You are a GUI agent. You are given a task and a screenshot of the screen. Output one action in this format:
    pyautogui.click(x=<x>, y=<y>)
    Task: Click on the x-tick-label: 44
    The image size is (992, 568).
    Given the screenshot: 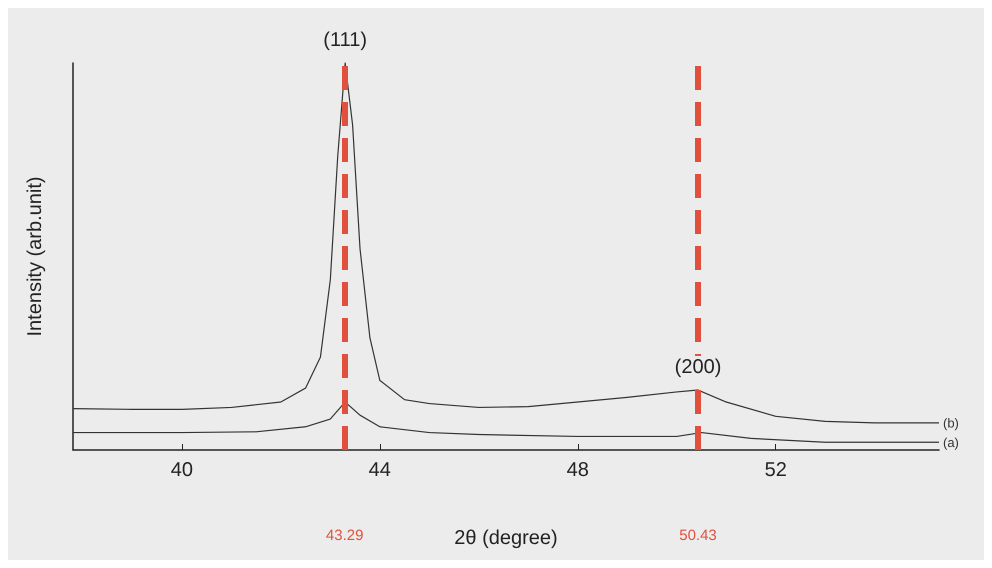 What is the action you would take?
    pyautogui.click(x=379, y=470)
    